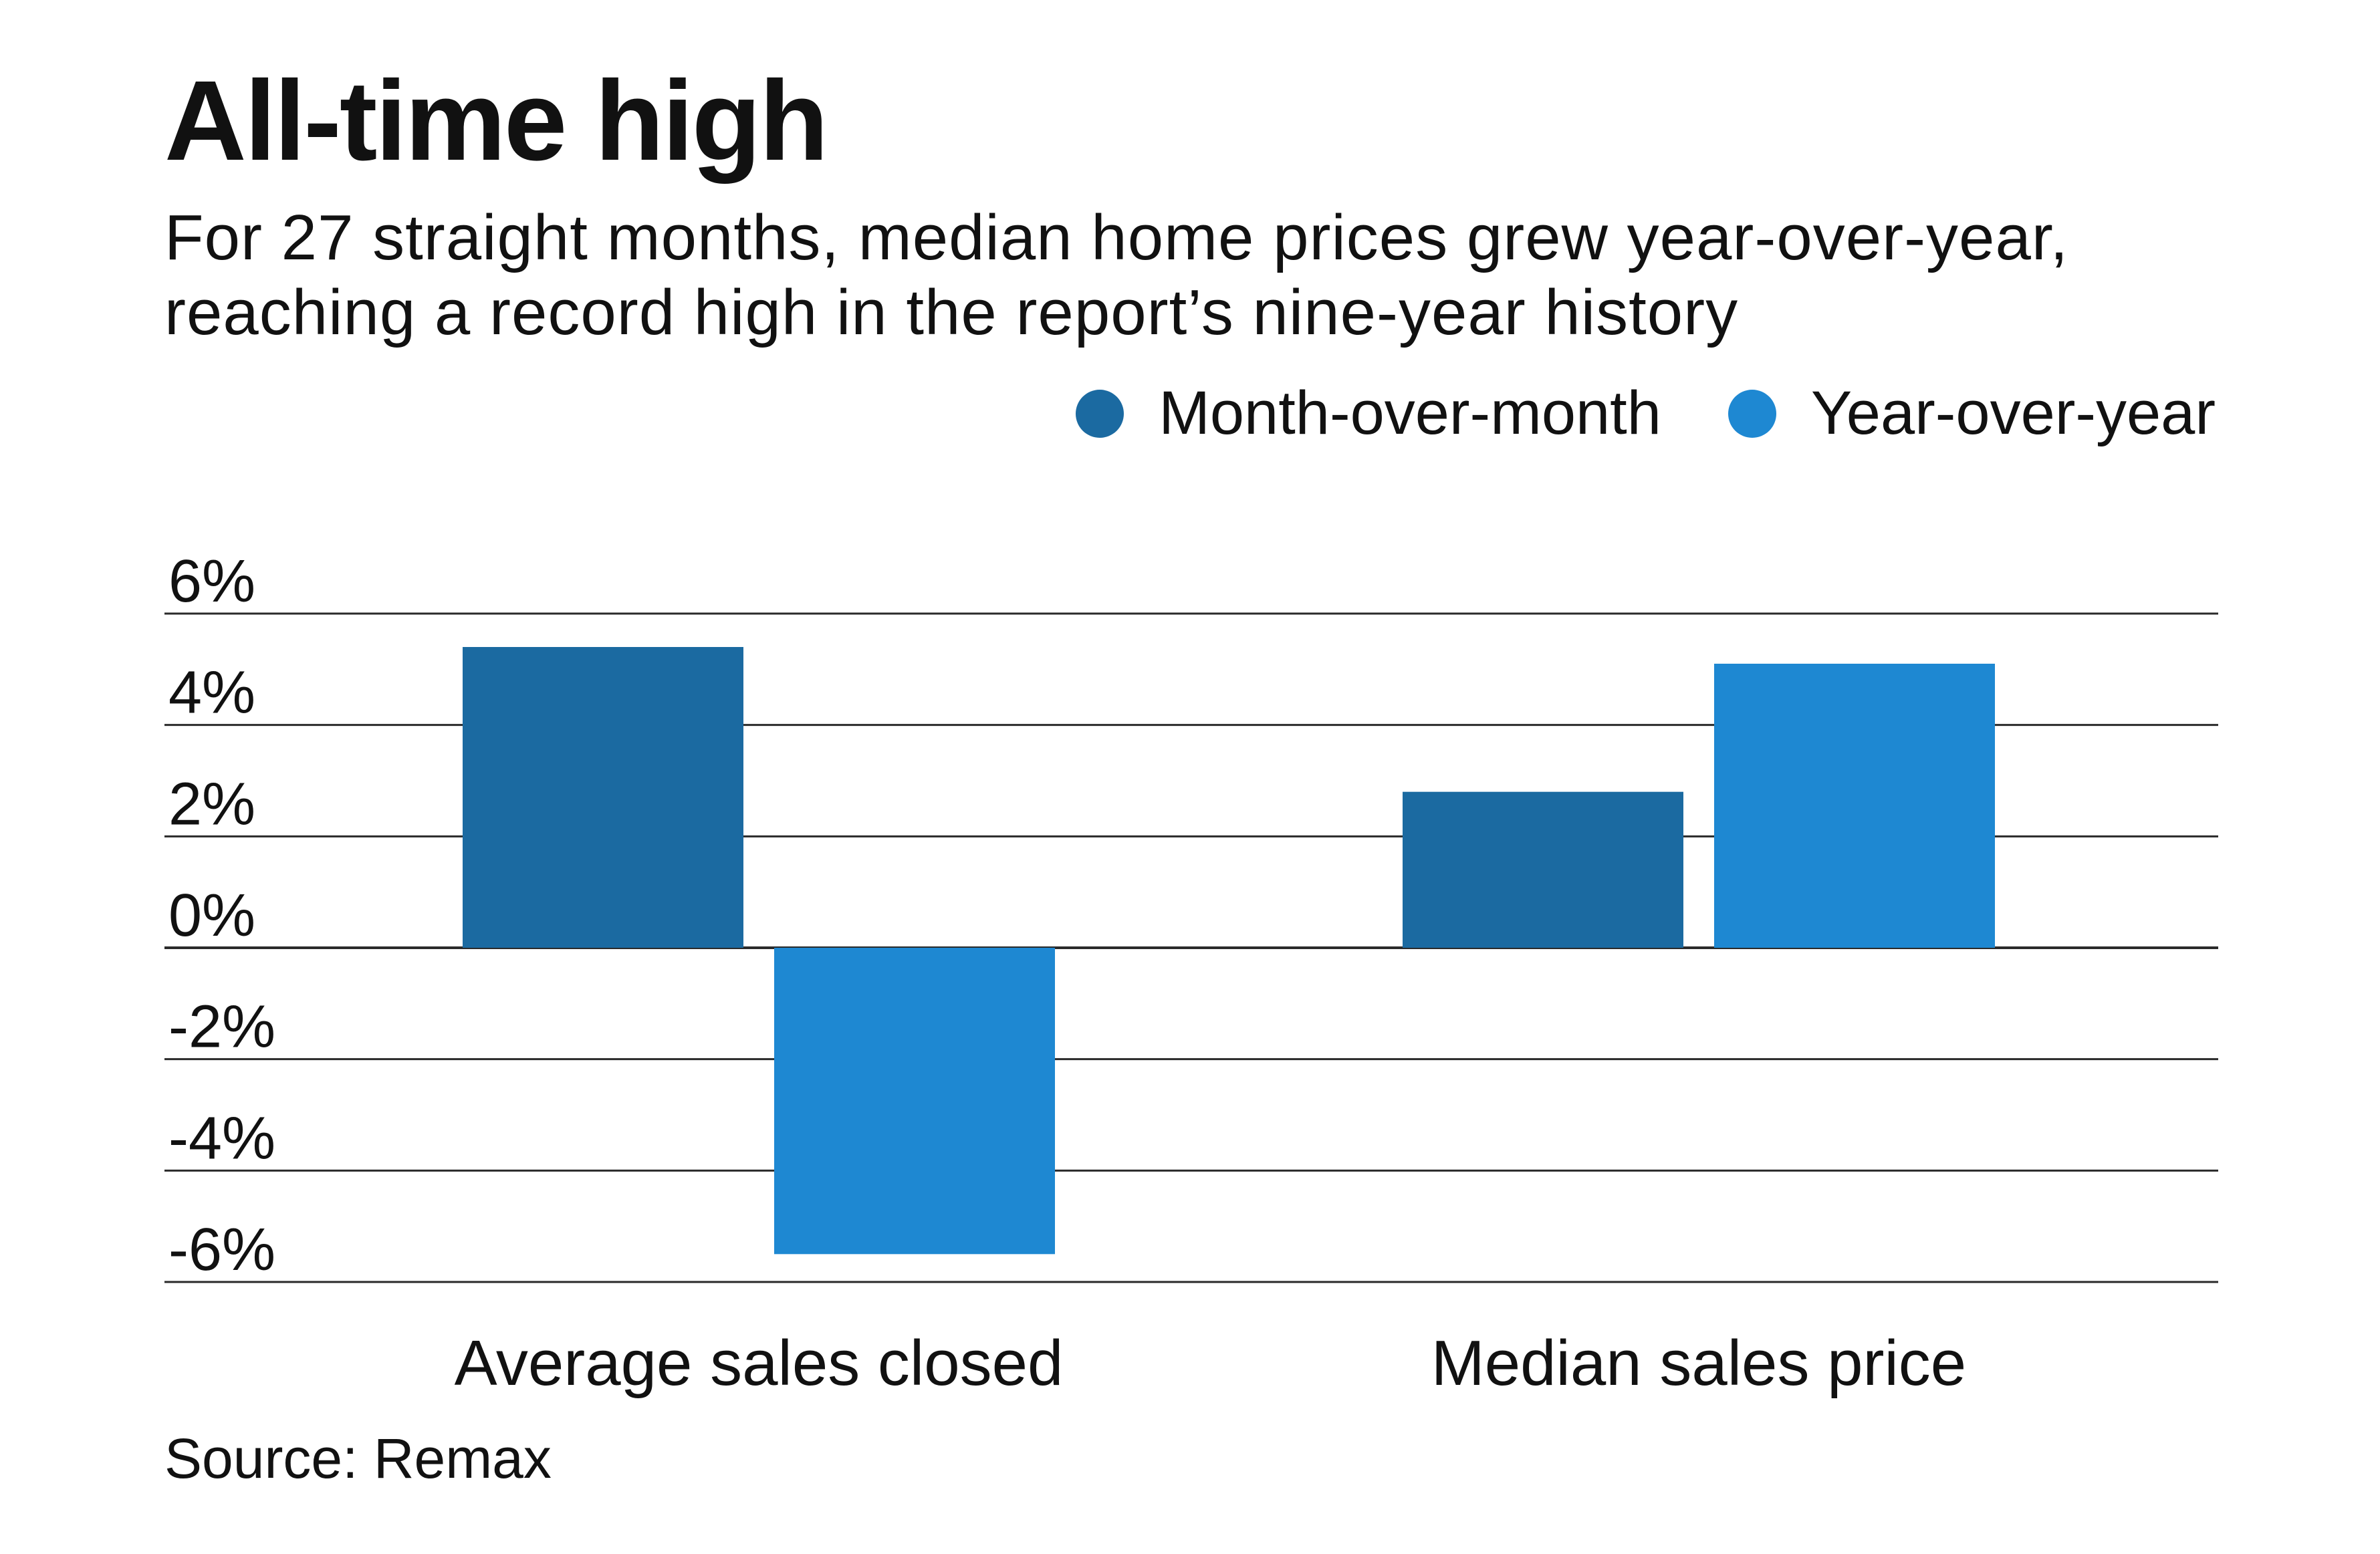  Describe the element at coordinates (1100, 413) in the screenshot. I see `legend-dot-month-over-month` at that location.